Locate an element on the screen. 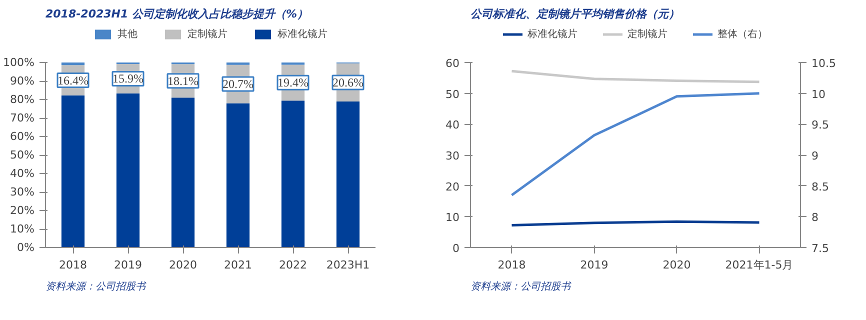  y2-tick-label: 8 is located at coordinates (815, 217).